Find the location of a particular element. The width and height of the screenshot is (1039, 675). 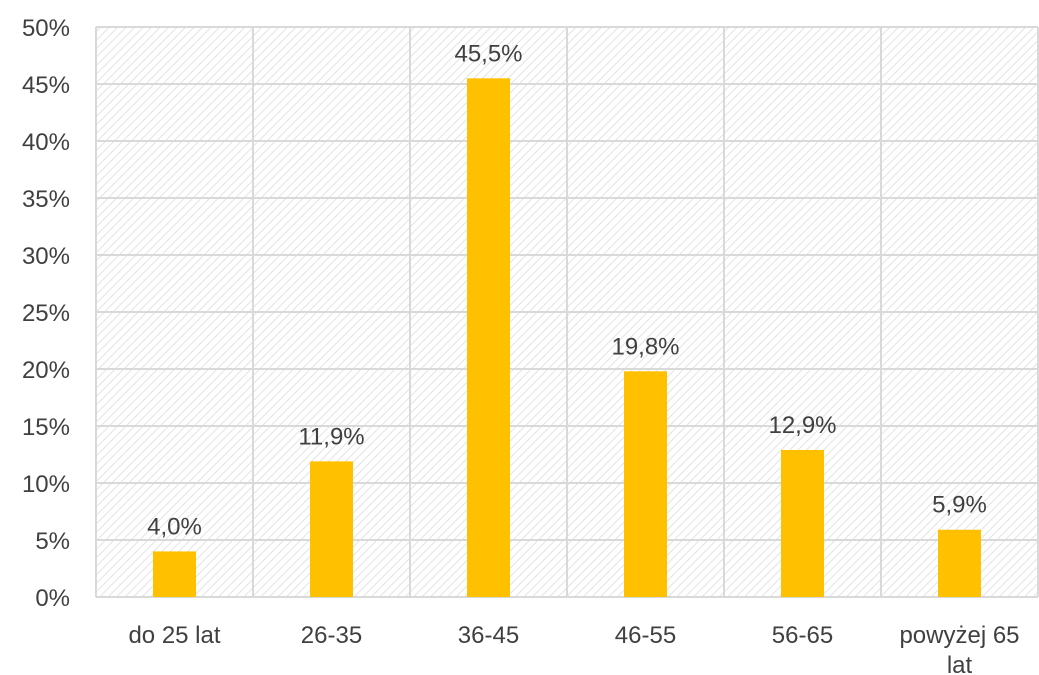

y-tick-label: 25% is located at coordinates (46, 313).